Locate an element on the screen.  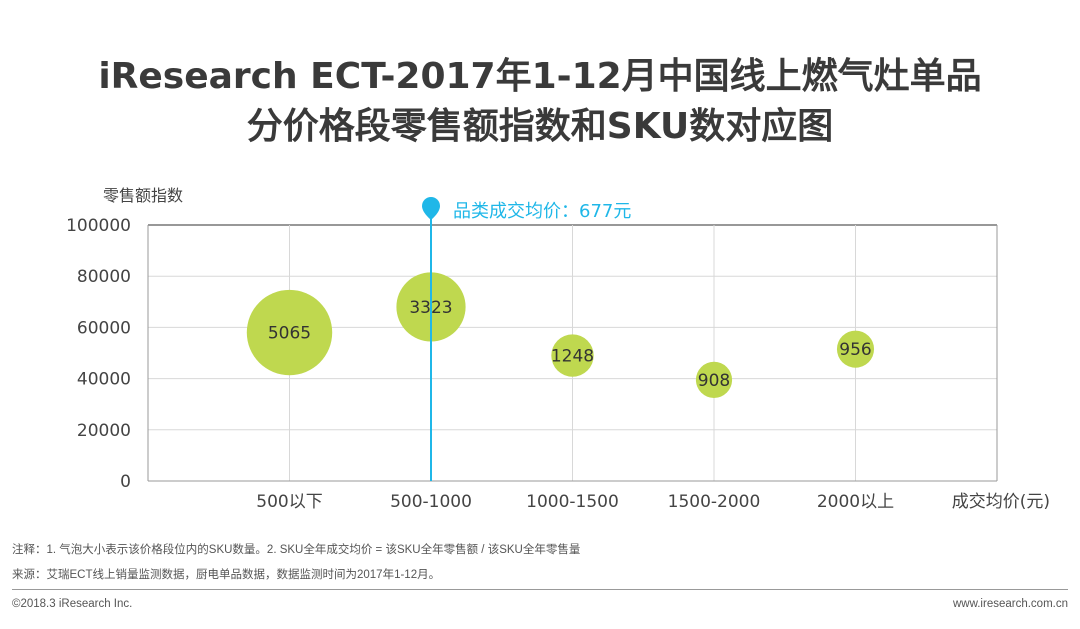
bubble-label: 956 is located at coordinates (855, 350).